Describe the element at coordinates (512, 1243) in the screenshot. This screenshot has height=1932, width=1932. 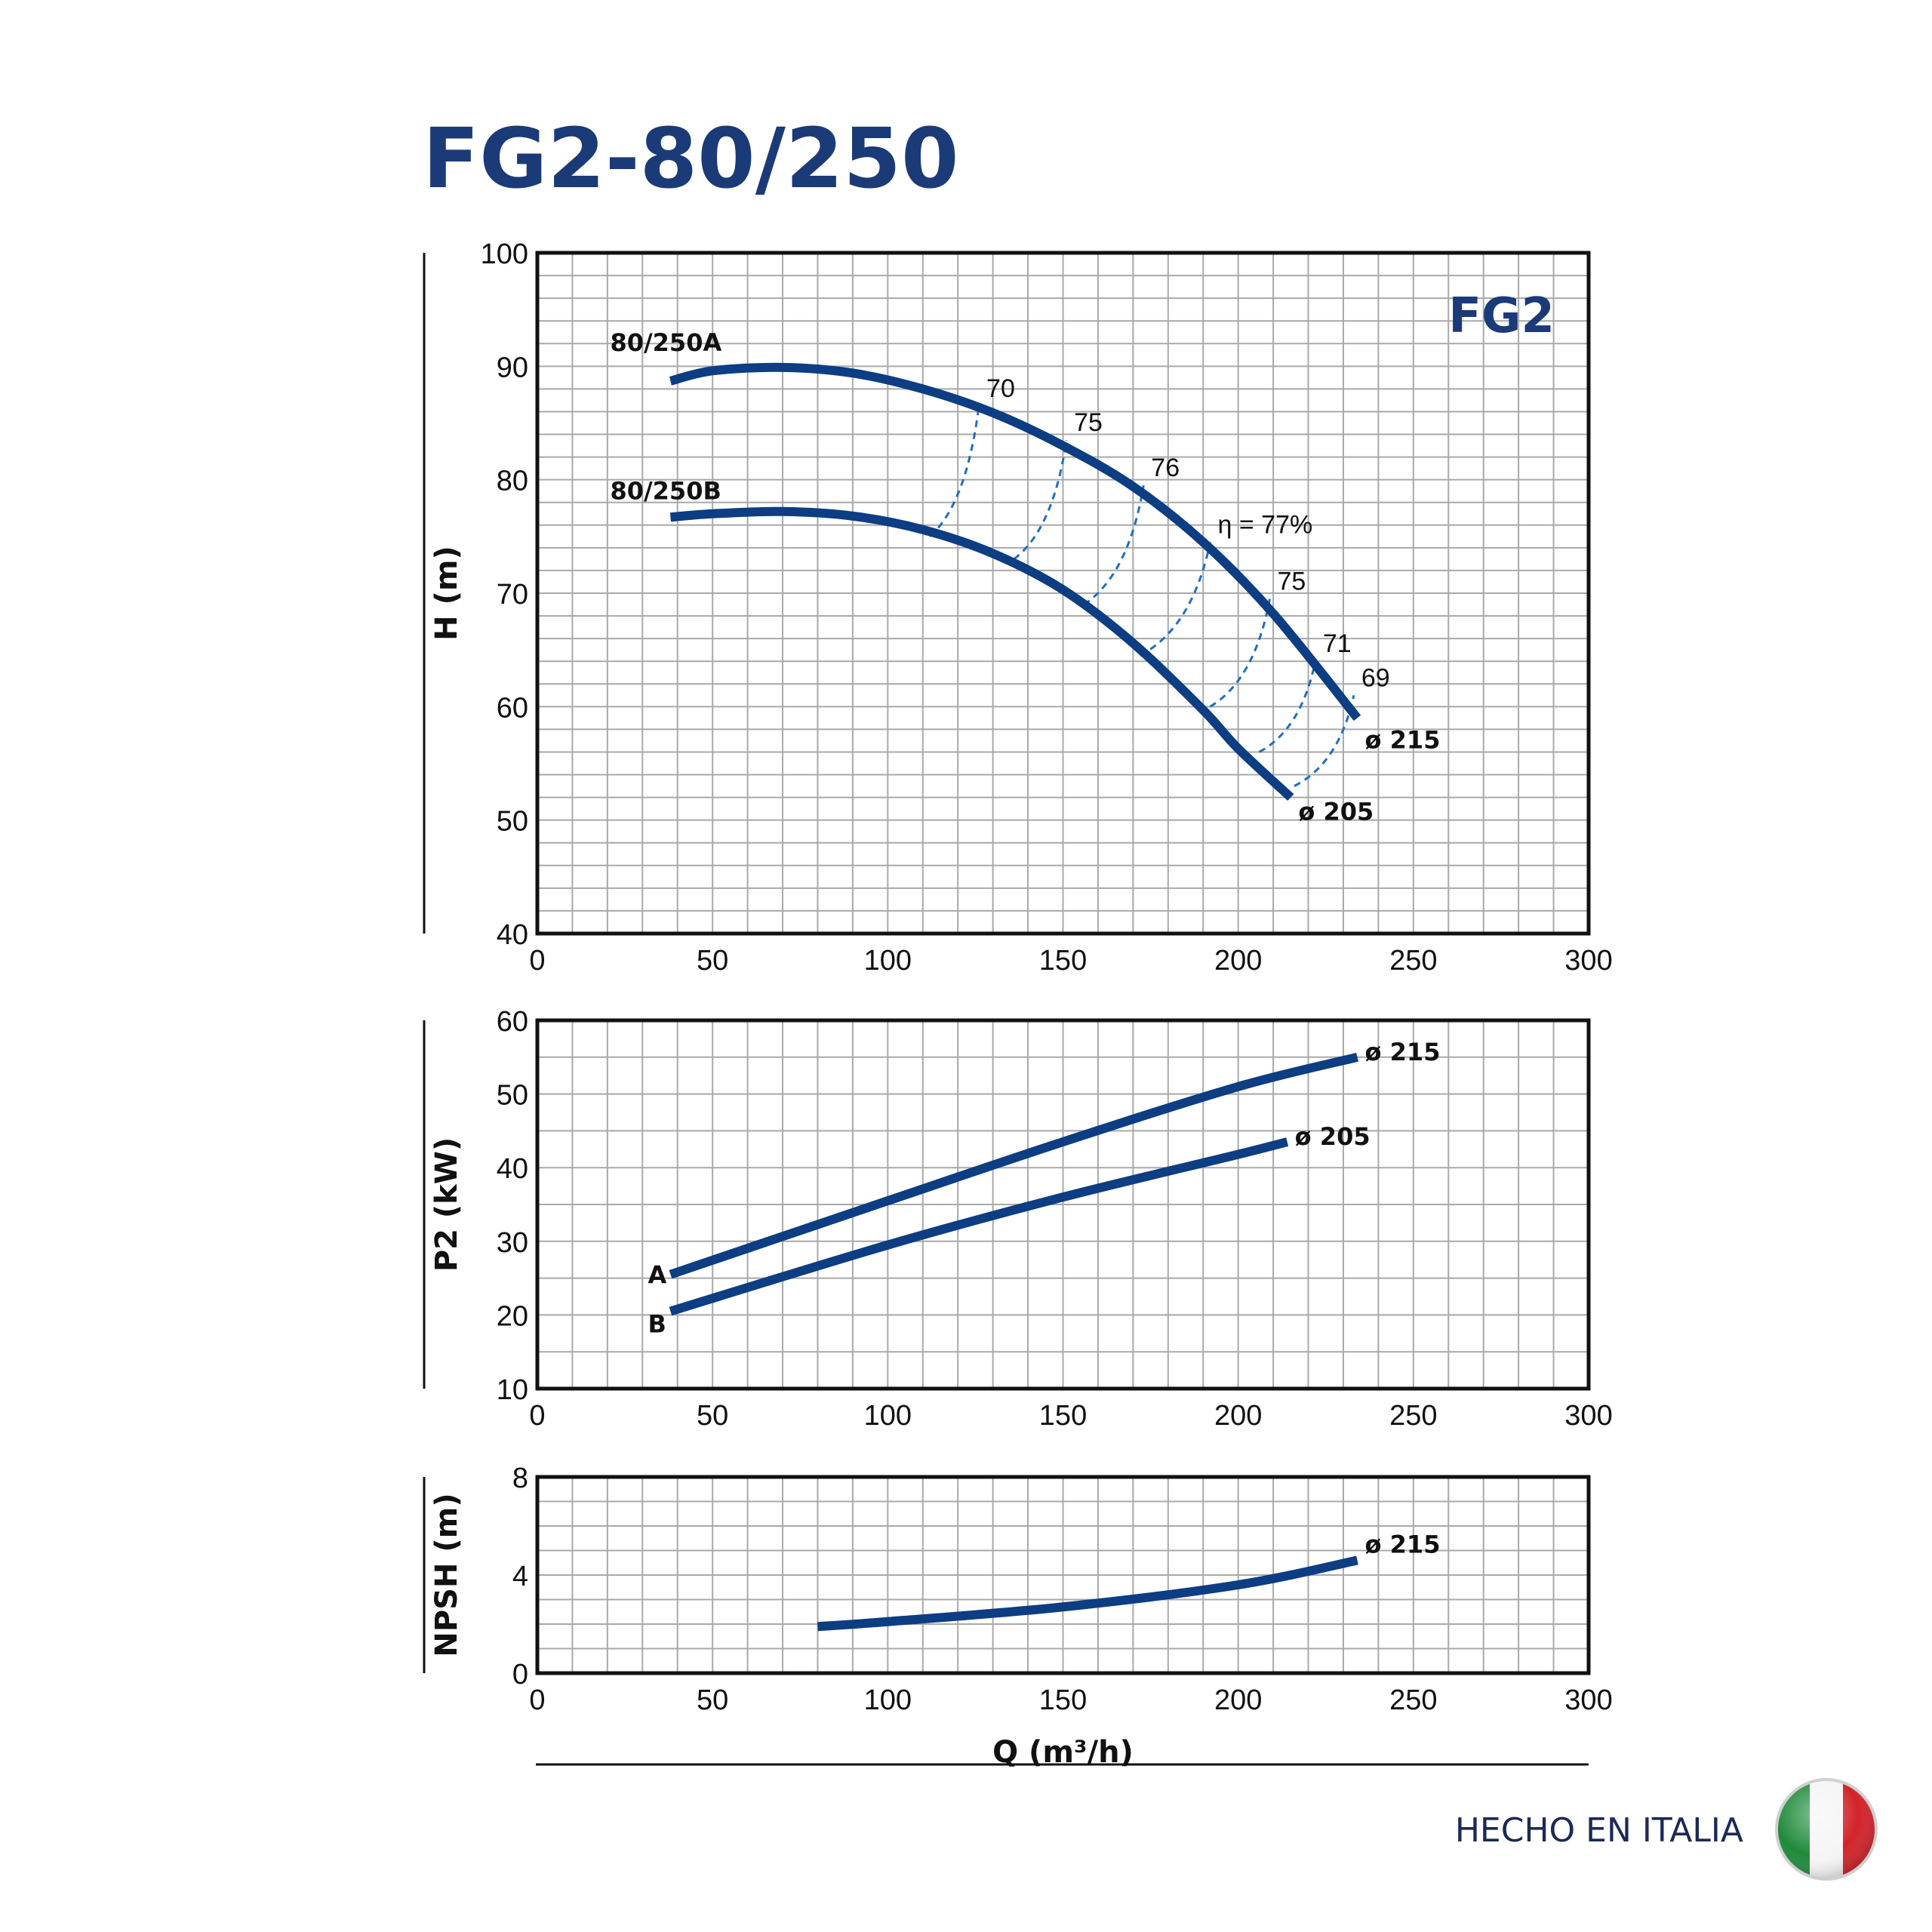
I see `y-tick-label: 30` at that location.